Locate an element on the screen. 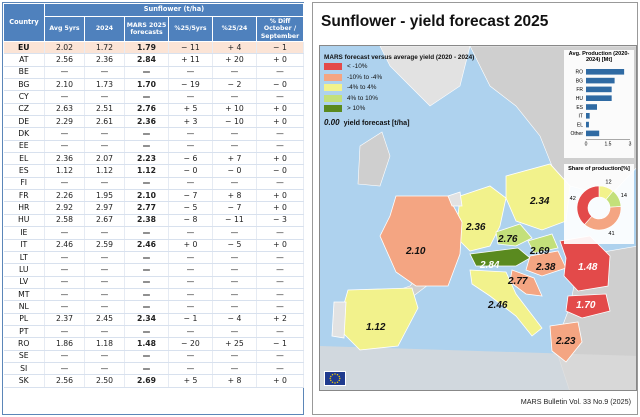 This screenshot has height=417, width=640. year2024-cell: 2.36 is located at coordinates (104, 60).